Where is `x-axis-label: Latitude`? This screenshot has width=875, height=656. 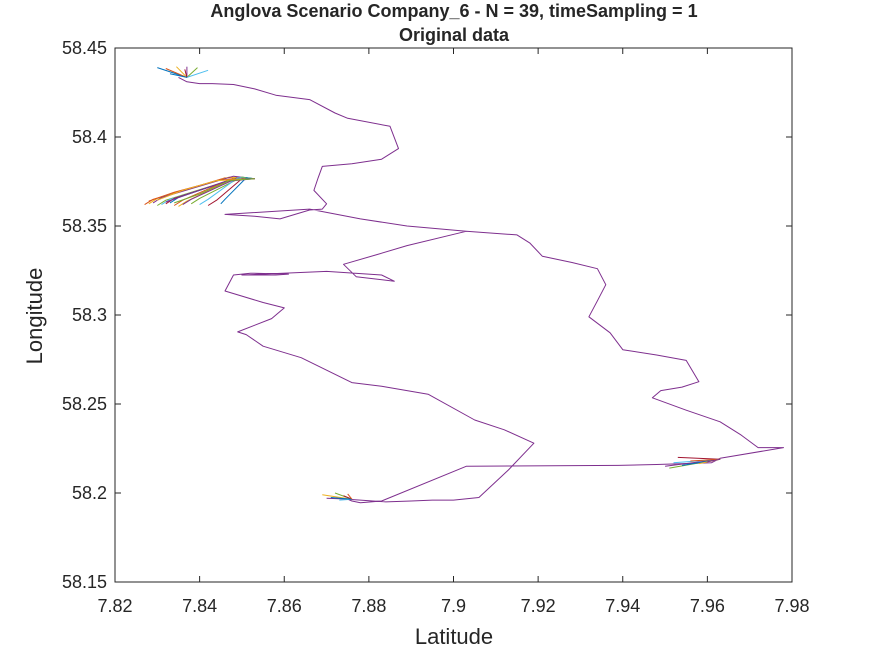
x-axis-label: Latitude is located at coordinates (454, 636).